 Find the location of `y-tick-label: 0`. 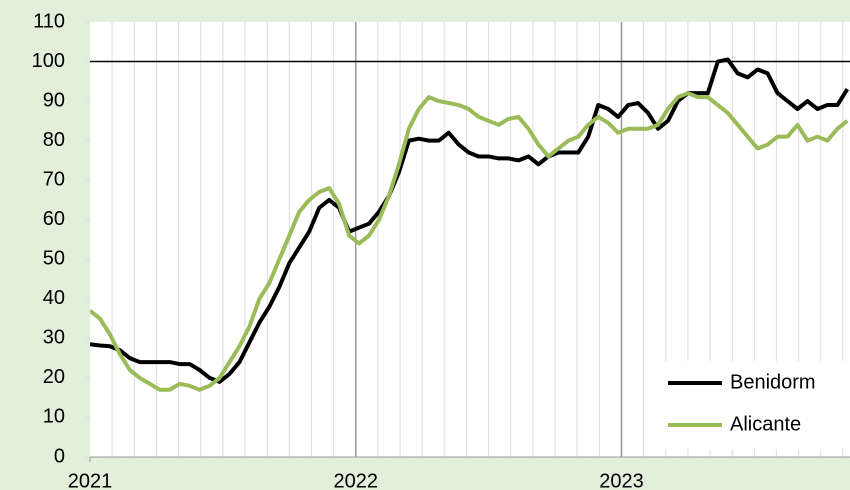

y-tick-label: 0 is located at coordinates (59, 456).